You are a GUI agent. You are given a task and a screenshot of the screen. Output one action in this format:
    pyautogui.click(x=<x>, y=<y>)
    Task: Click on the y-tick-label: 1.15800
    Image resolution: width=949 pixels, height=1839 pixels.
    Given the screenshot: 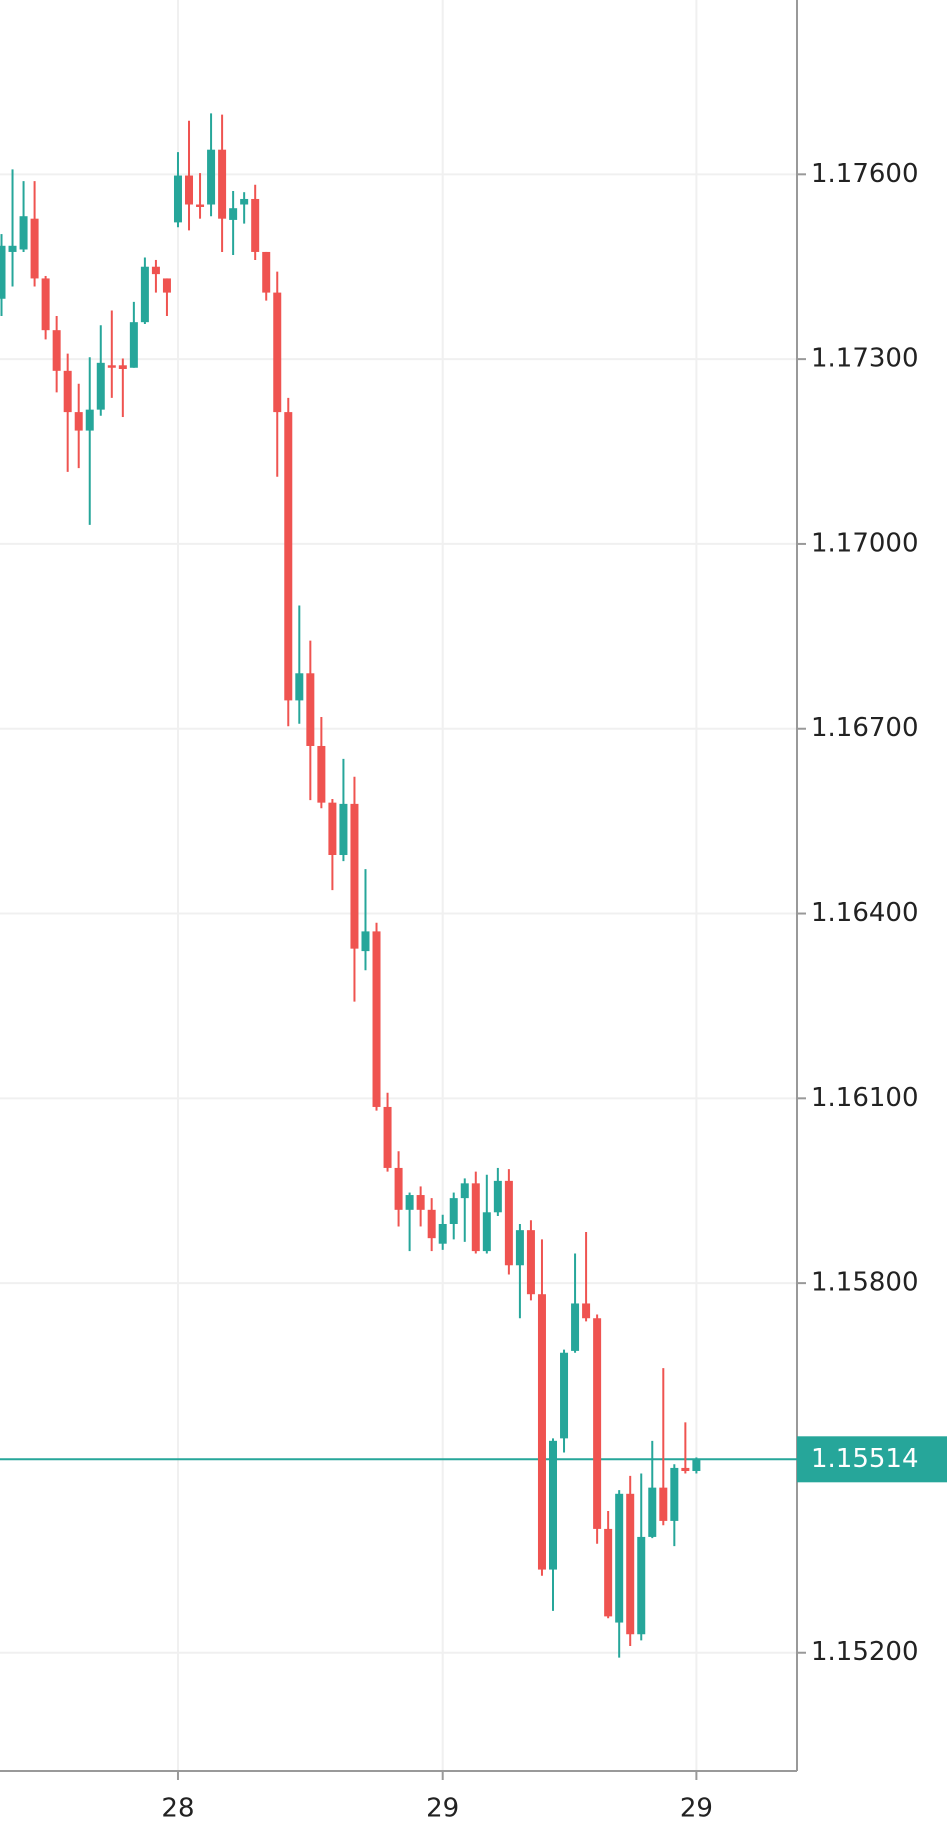 What is the action you would take?
    pyautogui.click(x=865, y=1283)
    